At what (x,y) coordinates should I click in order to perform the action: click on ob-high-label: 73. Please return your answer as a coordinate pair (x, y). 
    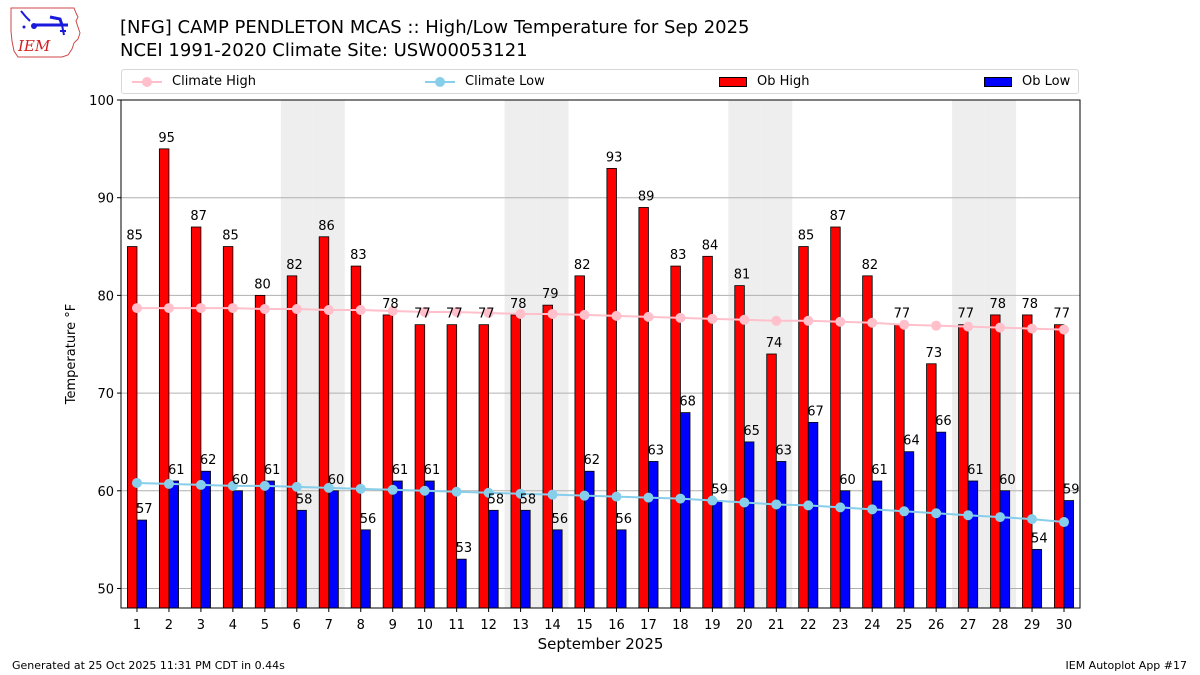
    Looking at the image, I should click on (934, 353).